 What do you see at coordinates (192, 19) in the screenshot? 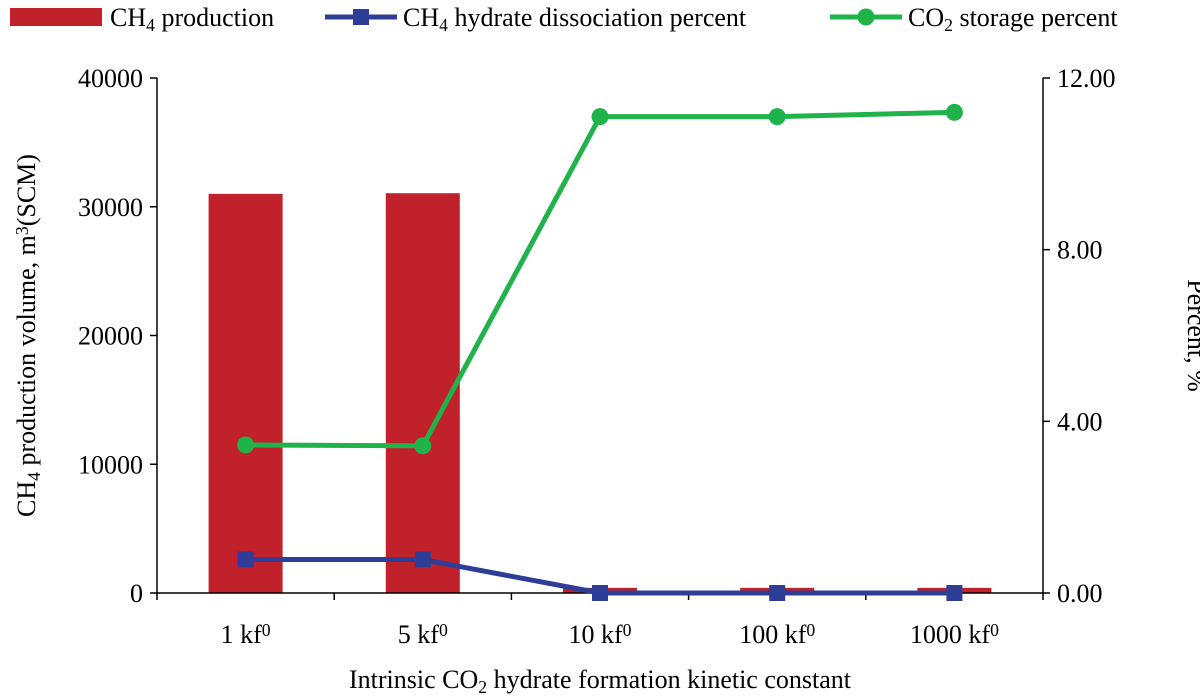
I see `legend-label: CH4 production` at bounding box center [192, 19].